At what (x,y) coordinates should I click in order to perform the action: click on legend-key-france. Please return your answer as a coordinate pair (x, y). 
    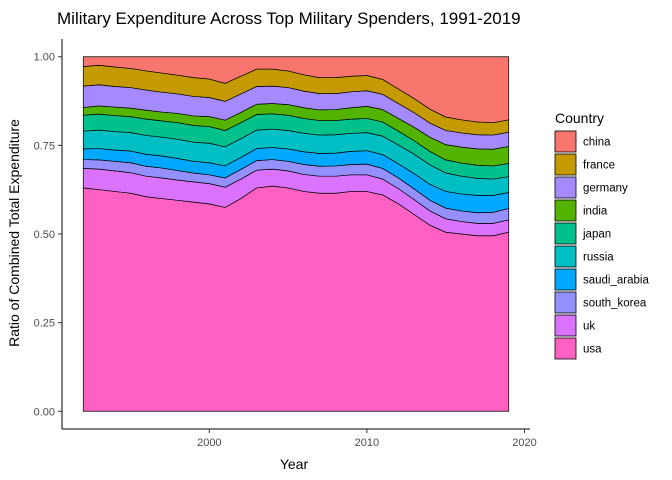
    Looking at the image, I should click on (565, 164).